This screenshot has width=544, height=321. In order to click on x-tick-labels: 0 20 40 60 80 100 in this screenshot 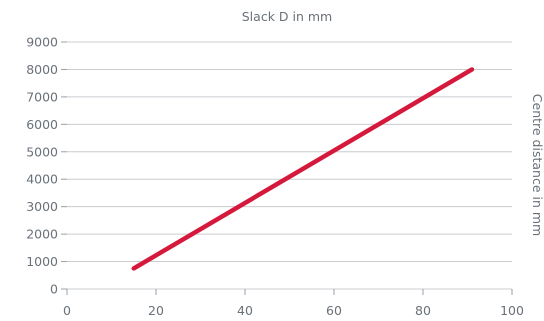, I will do `click(293, 310)`.